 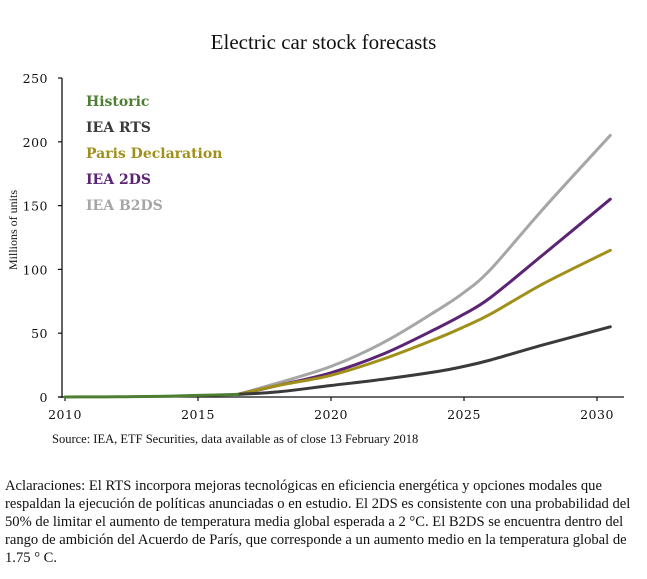 I want to click on x-tick-label: 2010, so click(x=65, y=414).